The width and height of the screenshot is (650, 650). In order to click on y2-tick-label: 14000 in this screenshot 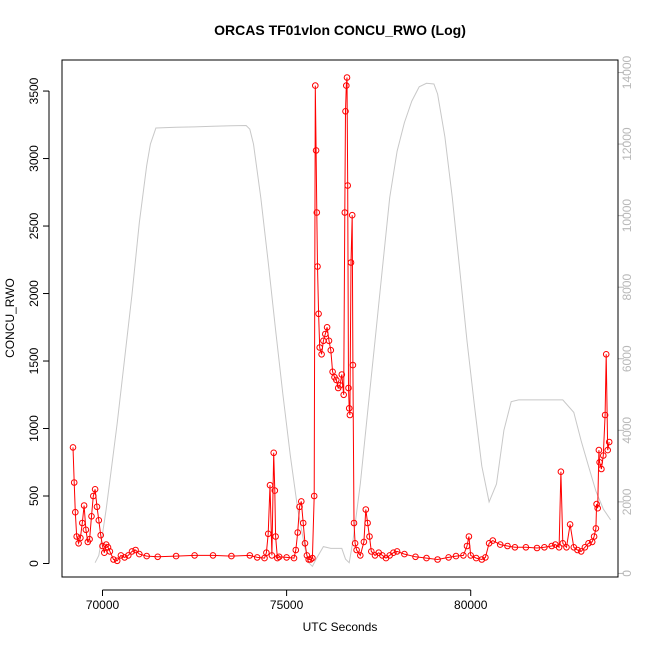, I will do `click(627, 72)`.